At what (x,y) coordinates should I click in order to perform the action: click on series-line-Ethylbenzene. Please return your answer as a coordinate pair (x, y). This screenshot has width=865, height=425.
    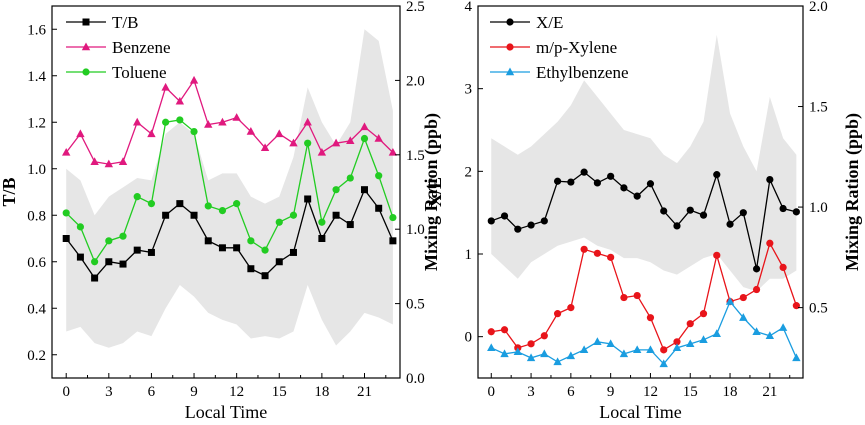
    Looking at the image, I should click on (643, 332).